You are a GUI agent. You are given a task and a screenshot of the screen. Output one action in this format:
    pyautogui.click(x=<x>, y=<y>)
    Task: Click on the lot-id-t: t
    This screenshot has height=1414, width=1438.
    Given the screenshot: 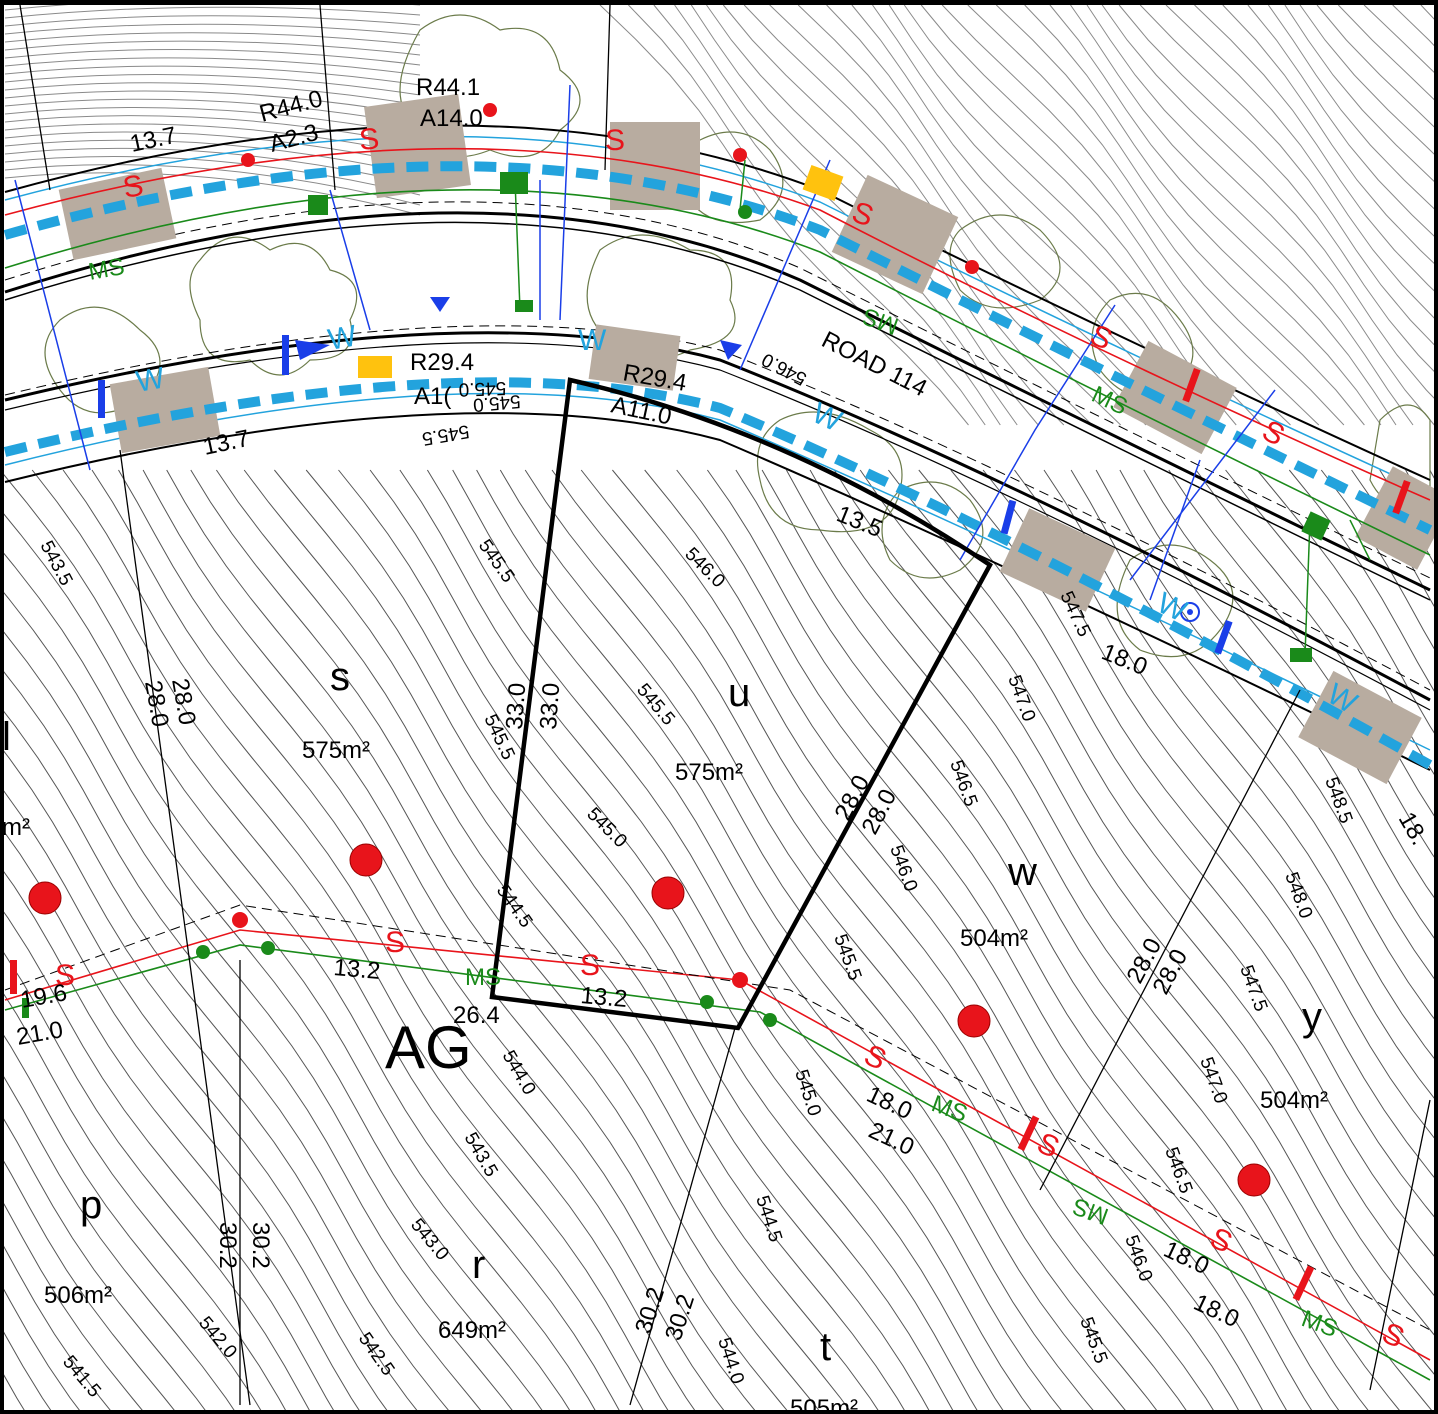 What is the action you would take?
    pyautogui.click(x=825, y=1347)
    